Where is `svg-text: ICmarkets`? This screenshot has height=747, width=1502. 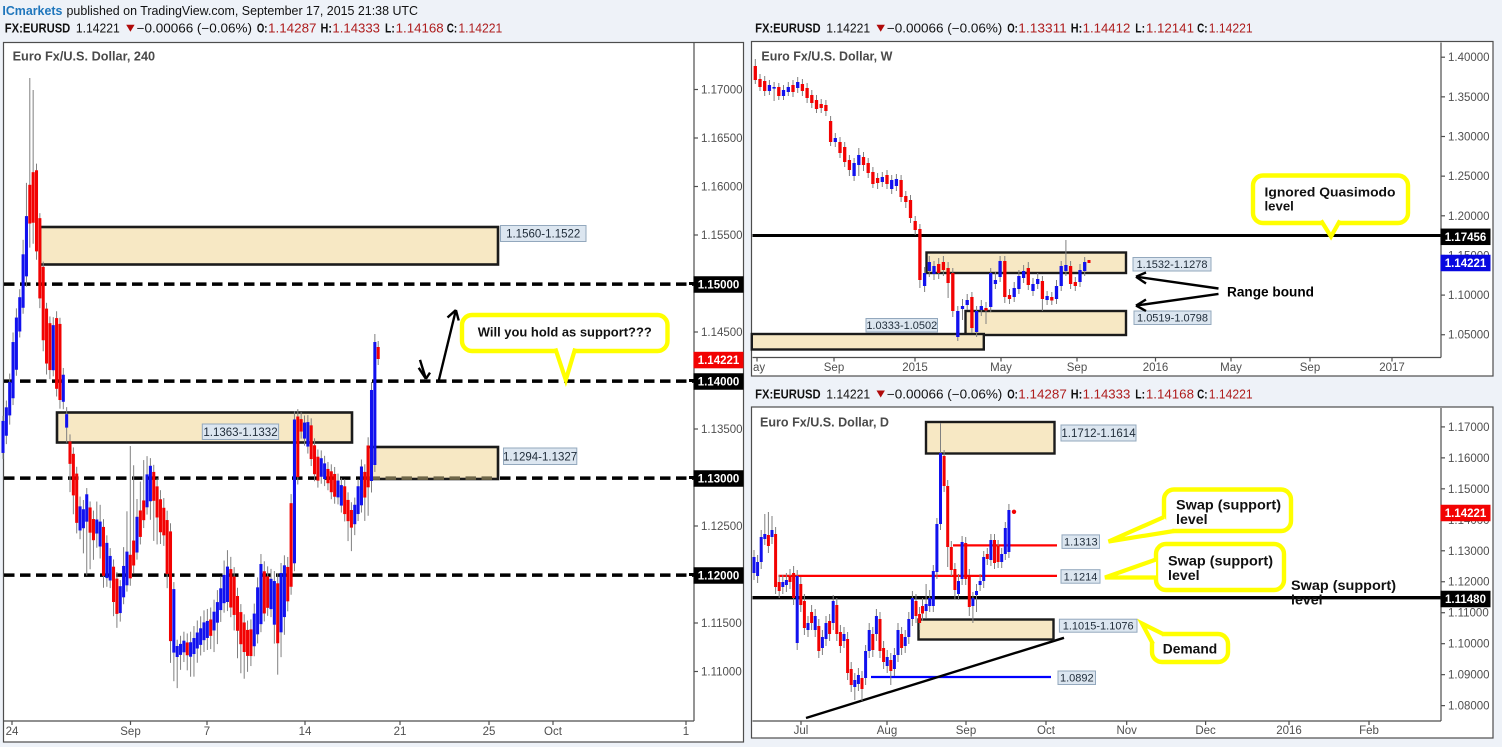 svg-text: ICmarkets is located at coordinates (32, 11).